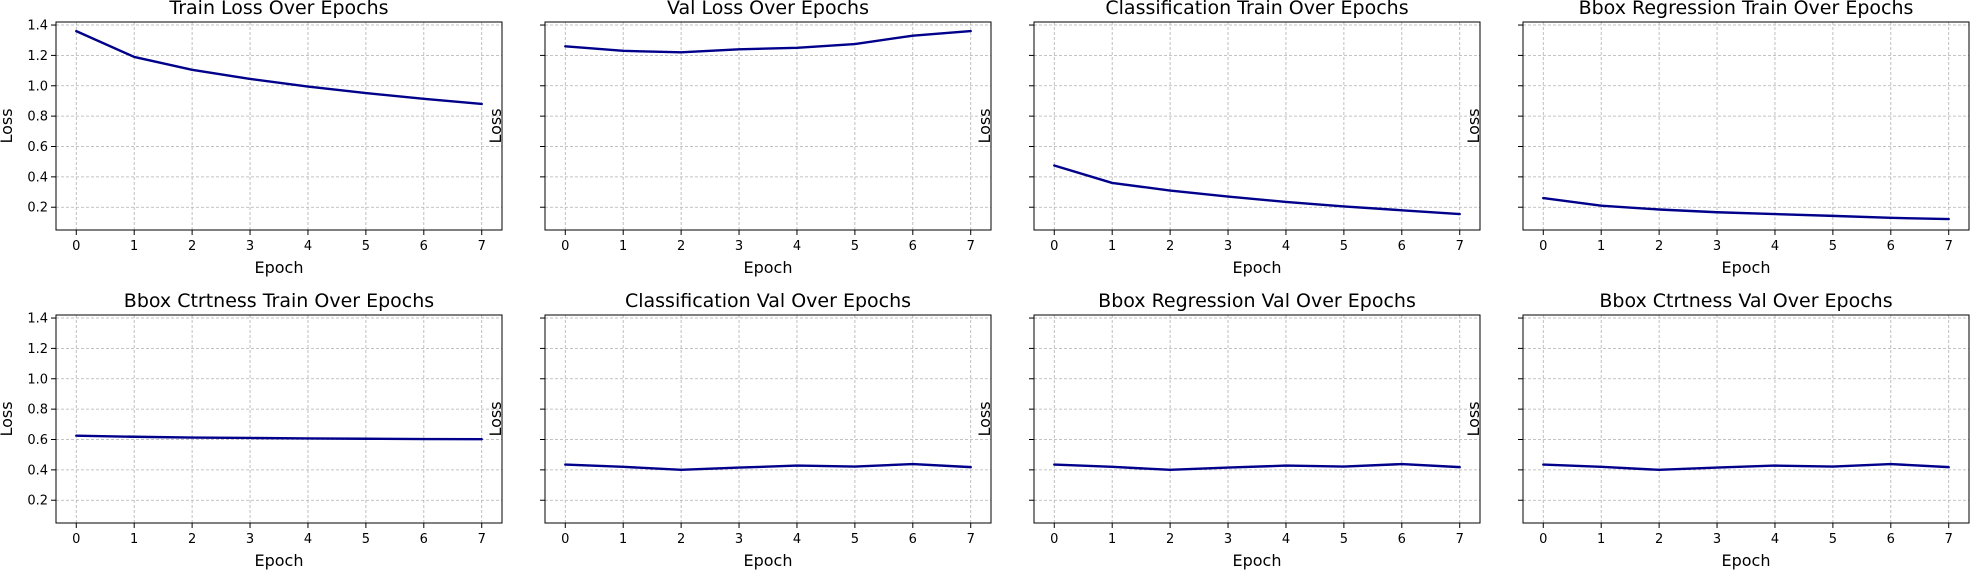 The height and width of the screenshot is (570, 1970). What do you see at coordinates (37, 86) in the screenshot?
I see `y-tick-label: 1.0` at bounding box center [37, 86].